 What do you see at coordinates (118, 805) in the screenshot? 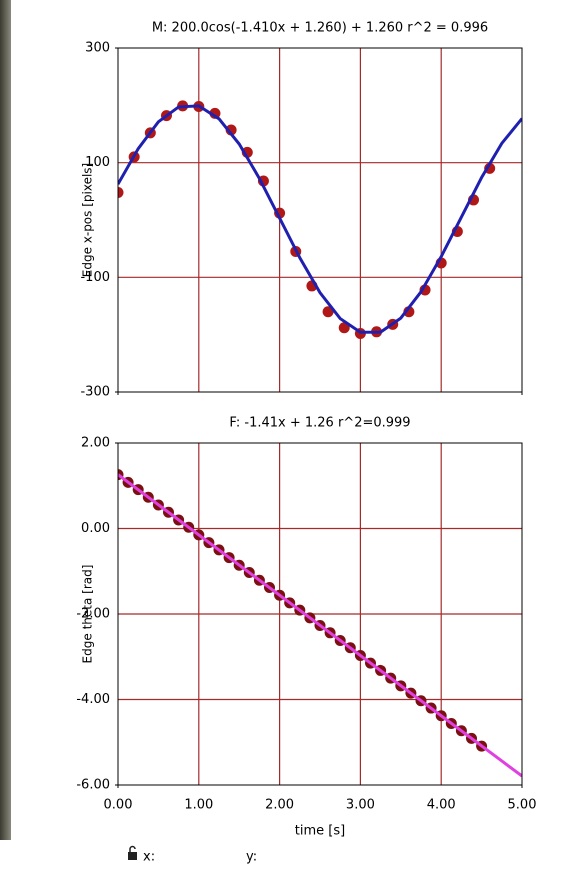
I see `x-tick-label: 0.00` at bounding box center [118, 805].